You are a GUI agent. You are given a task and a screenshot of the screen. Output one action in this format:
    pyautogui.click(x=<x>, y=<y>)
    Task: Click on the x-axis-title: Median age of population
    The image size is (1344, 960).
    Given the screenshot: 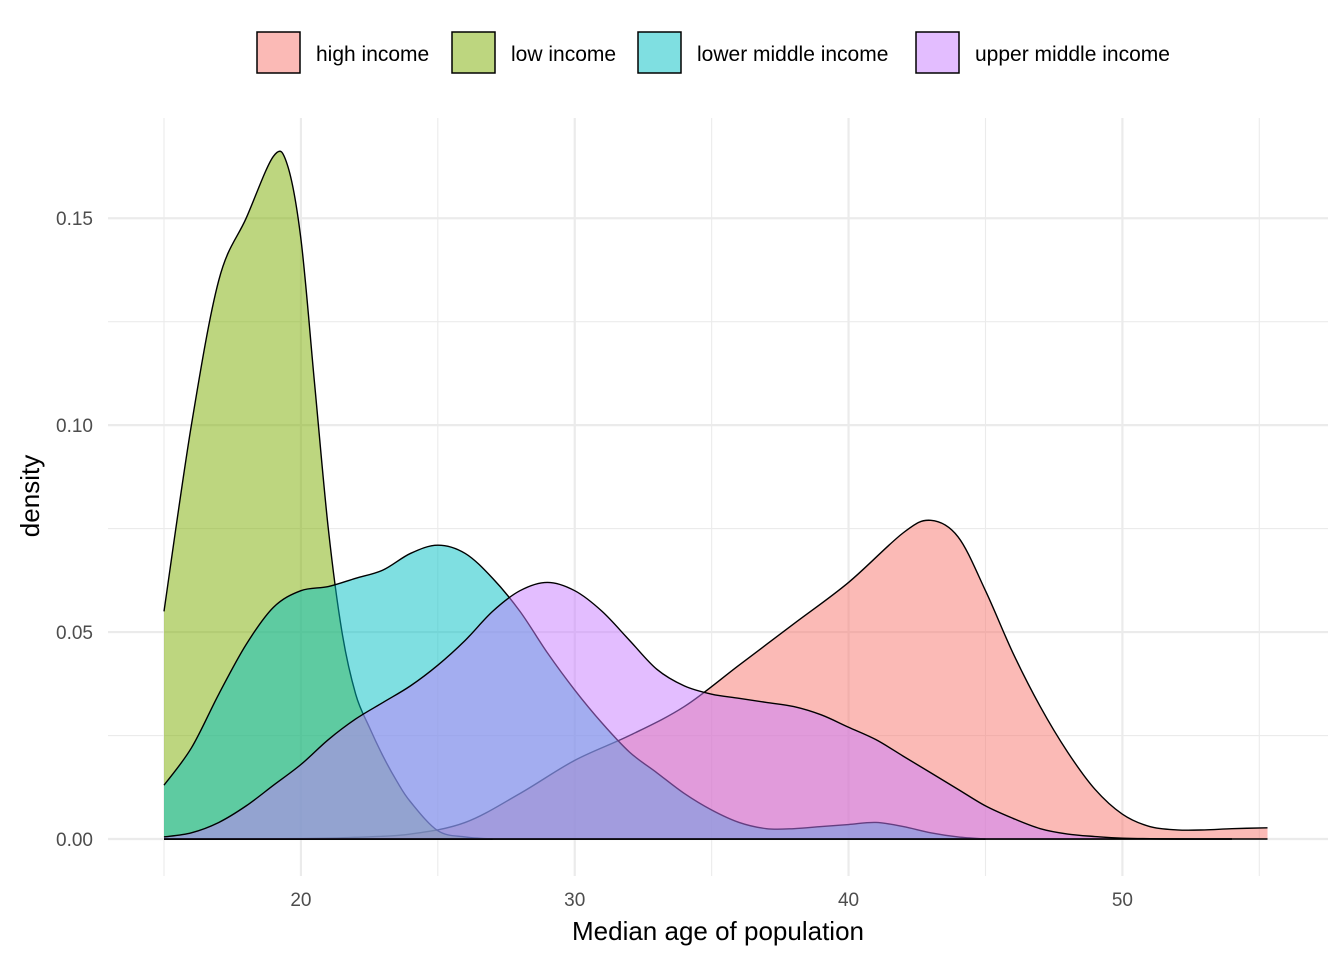 What is the action you would take?
    pyautogui.click(x=718, y=931)
    